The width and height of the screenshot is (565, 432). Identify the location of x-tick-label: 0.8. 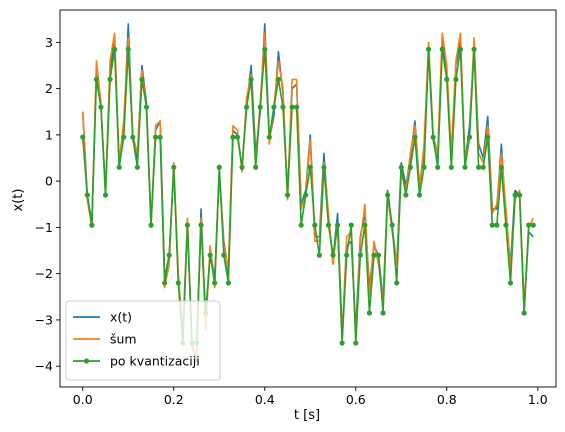
(447, 399).